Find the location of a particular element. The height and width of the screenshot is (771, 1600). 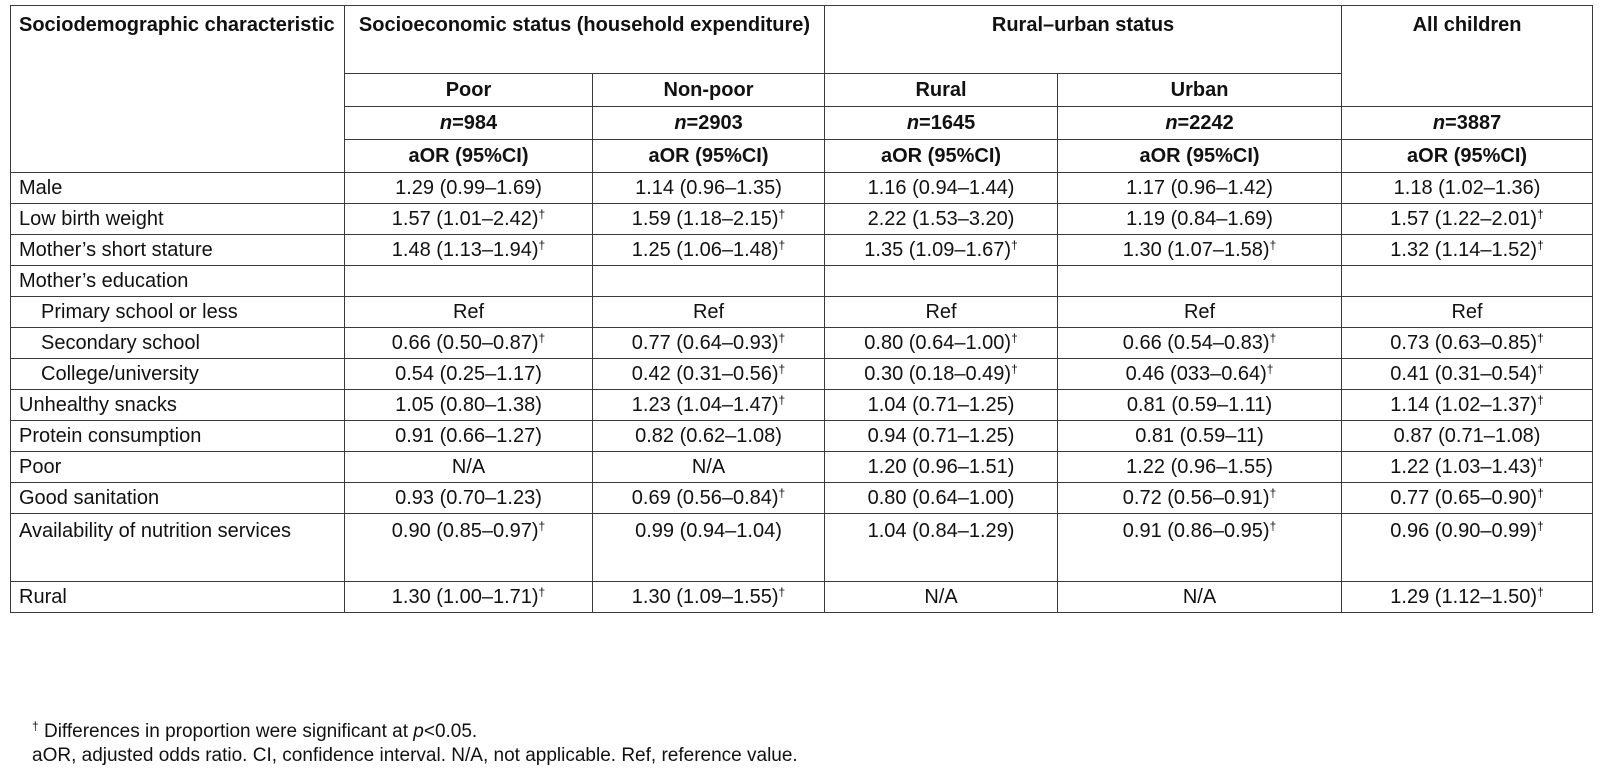

aor-cell: 1.35 (1.09–1.67)† is located at coordinates (941, 250).